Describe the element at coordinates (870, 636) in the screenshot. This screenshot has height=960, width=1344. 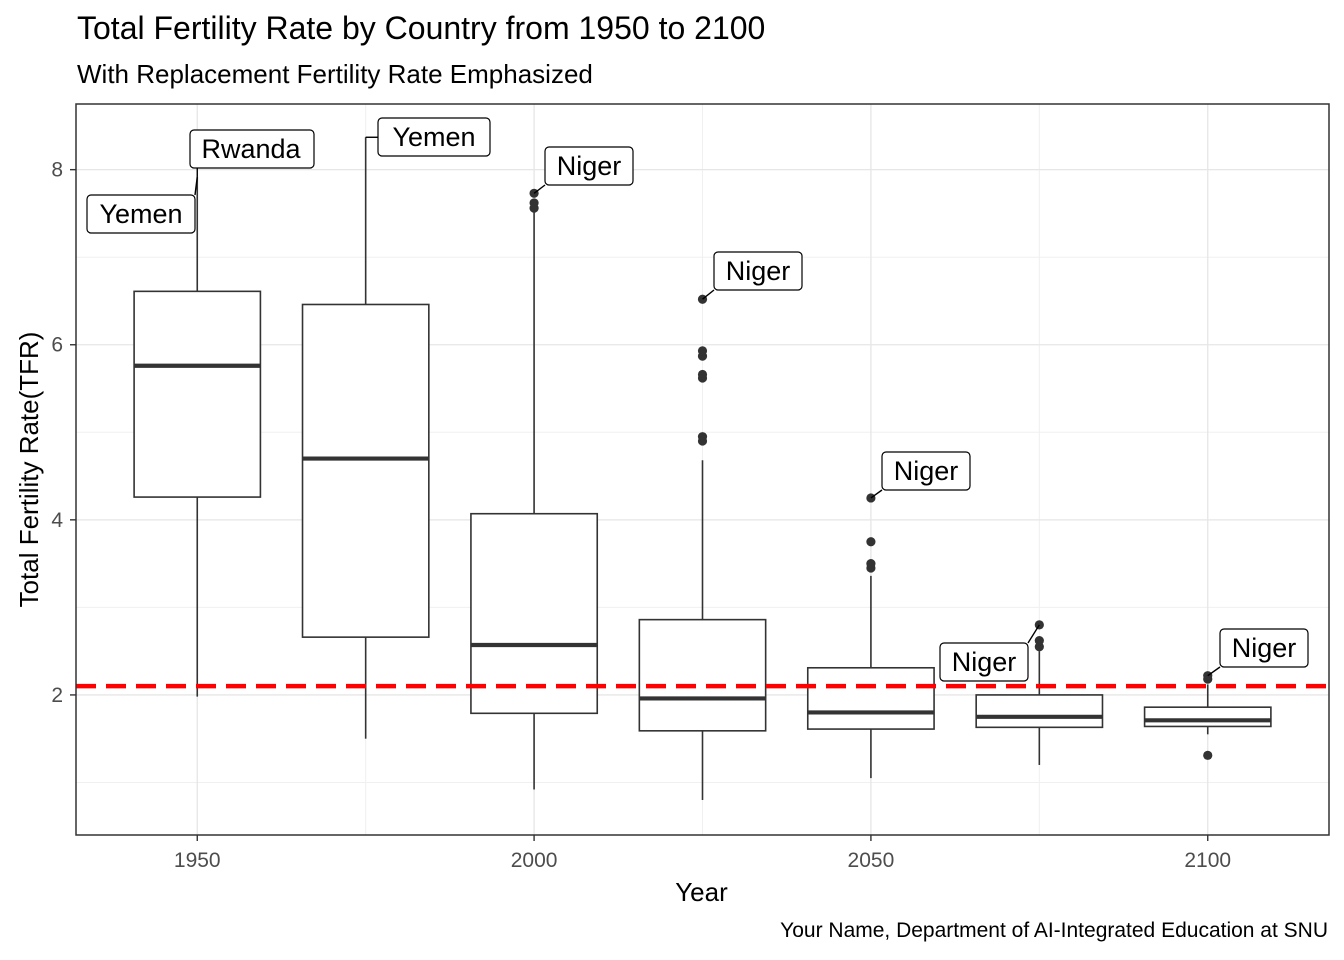
I see `box-2050` at that location.